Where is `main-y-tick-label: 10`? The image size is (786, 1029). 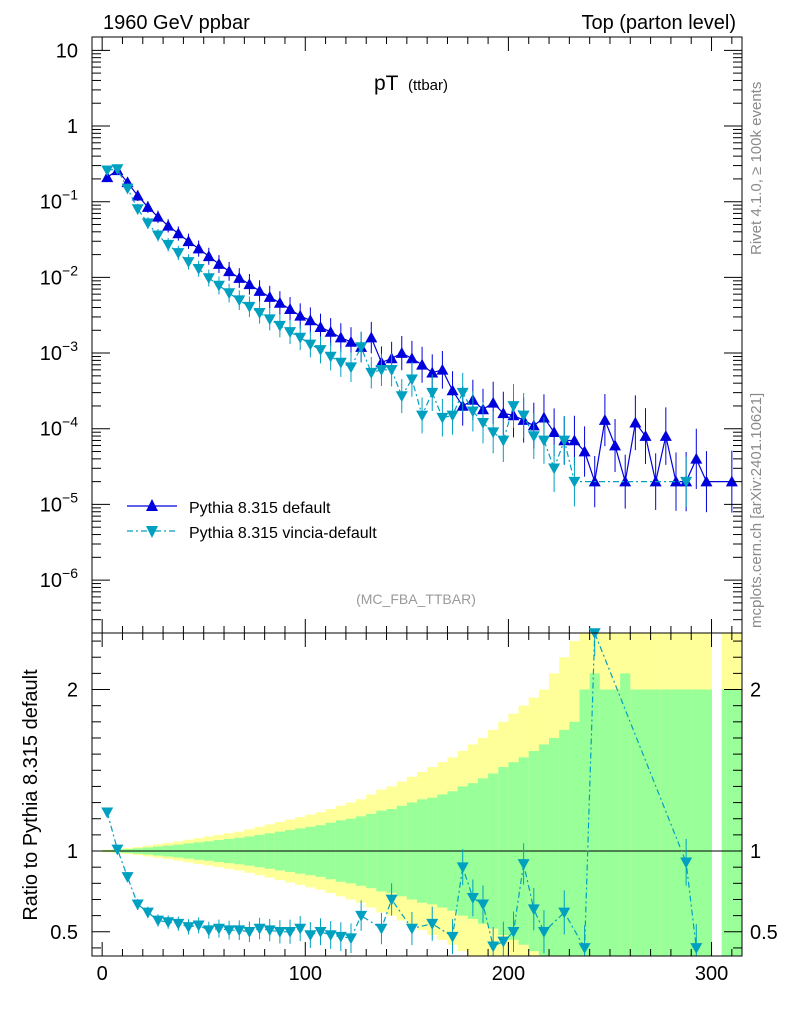
main-y-tick-label: 10 is located at coordinates (67, 51).